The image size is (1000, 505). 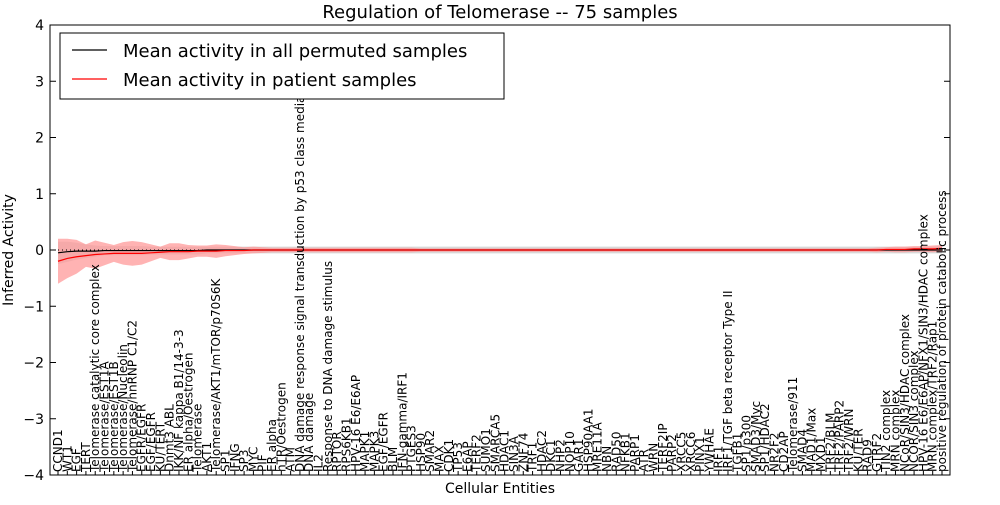 What do you see at coordinates (132, 396) in the screenshot?
I see `x-tick-label: Telomerase/hnRNP C1/C2` at bounding box center [132, 396].